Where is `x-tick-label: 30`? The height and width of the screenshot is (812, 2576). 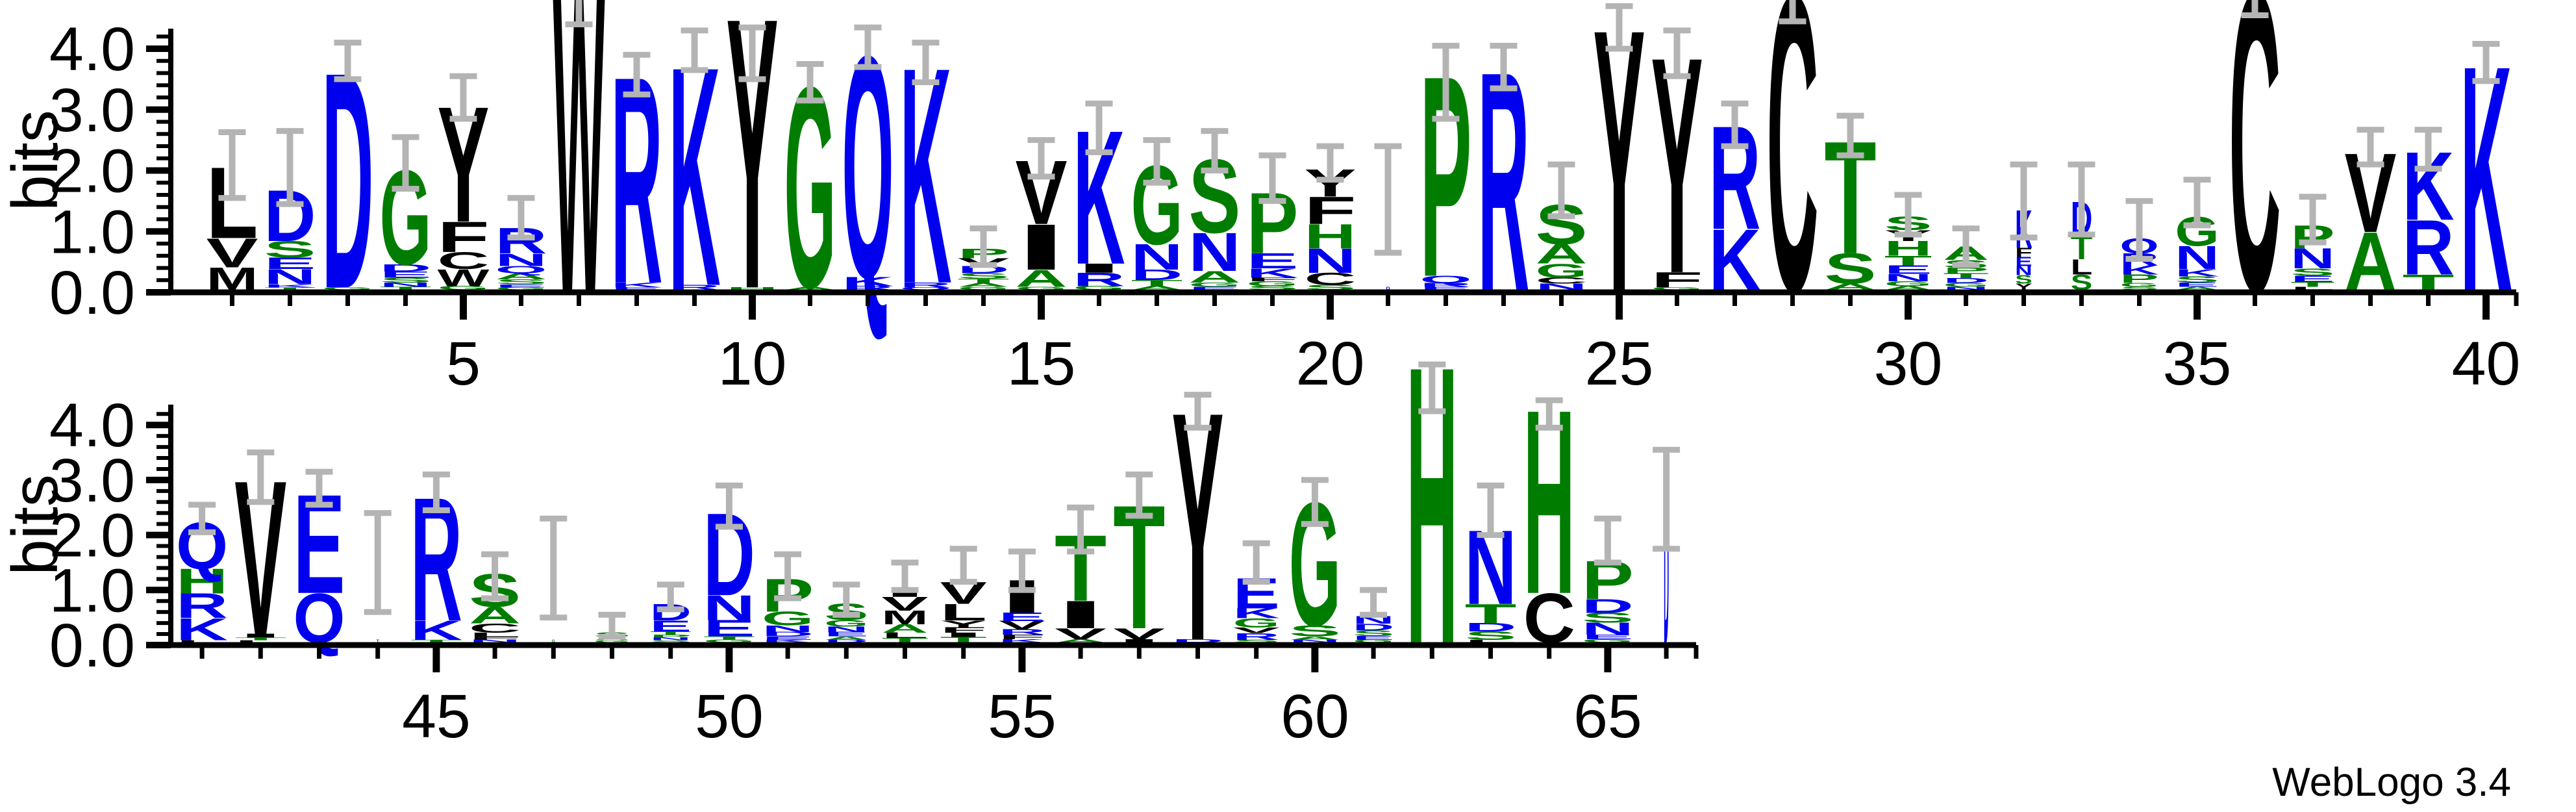
x-tick-label: 30 is located at coordinates (1908, 363).